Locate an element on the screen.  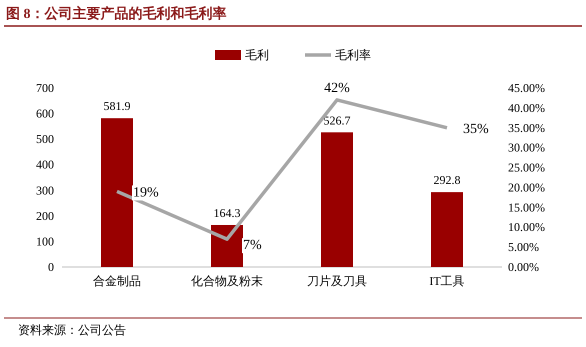
y2-tick-label: 10.00% is located at coordinates (526, 227).